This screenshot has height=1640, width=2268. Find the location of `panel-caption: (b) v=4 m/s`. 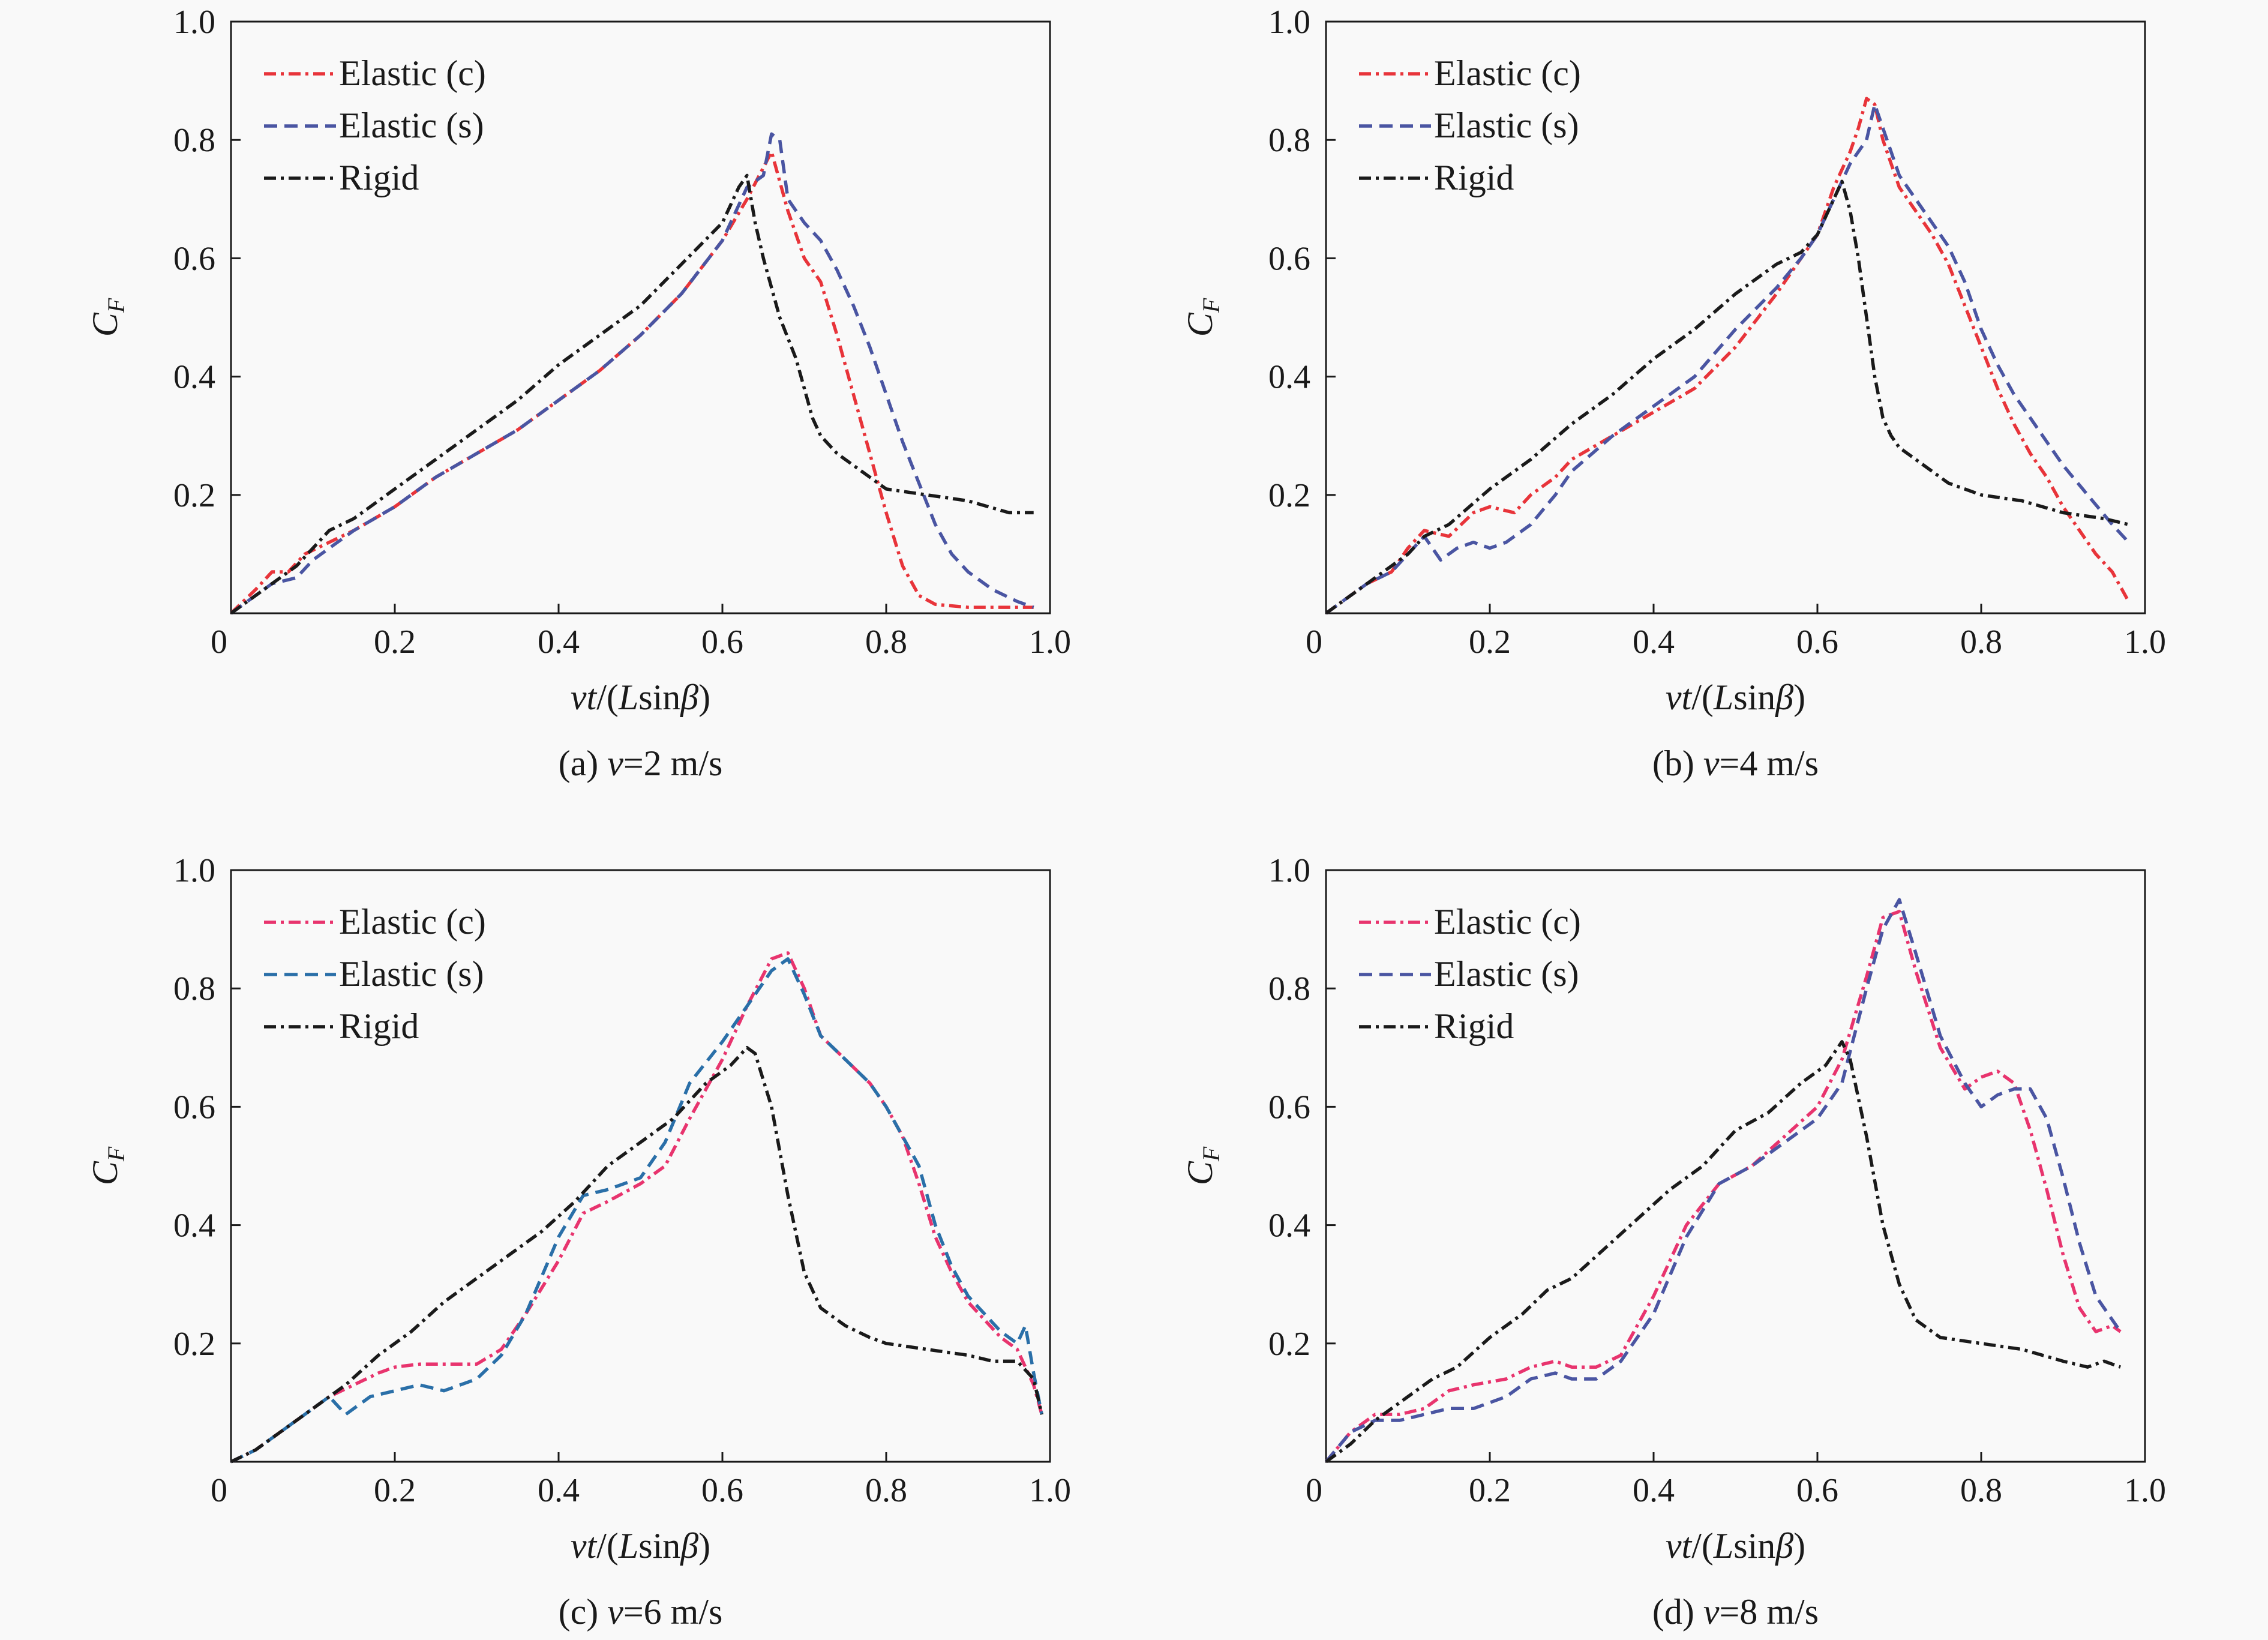

panel-caption: (b) v=4 m/s is located at coordinates (1735, 763).